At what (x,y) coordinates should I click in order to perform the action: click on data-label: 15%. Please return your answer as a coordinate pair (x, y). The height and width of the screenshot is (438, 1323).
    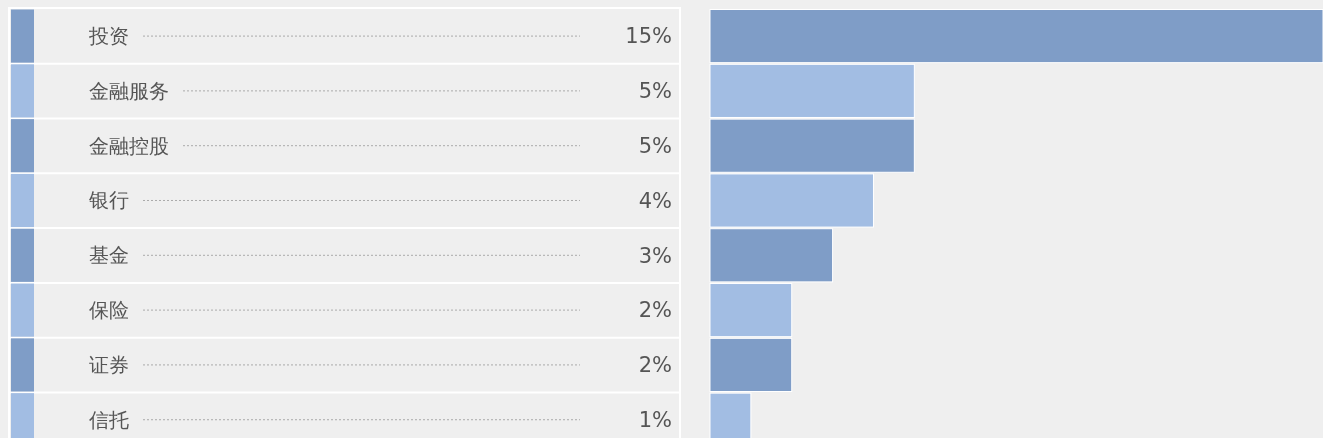
    Looking at the image, I should click on (648, 36).